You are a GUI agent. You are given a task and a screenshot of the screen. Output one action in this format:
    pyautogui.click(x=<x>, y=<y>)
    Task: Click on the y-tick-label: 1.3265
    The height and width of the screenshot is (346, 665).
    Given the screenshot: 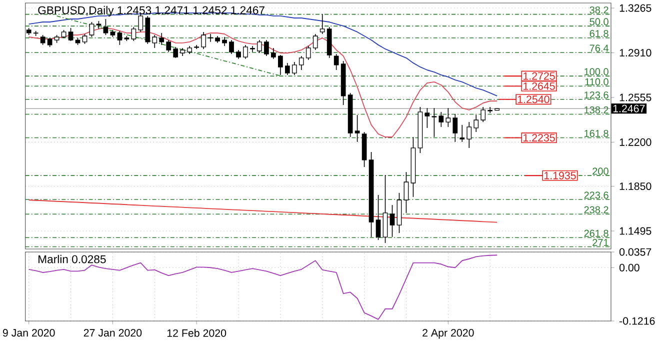 What is the action you would take?
    pyautogui.click(x=636, y=8)
    